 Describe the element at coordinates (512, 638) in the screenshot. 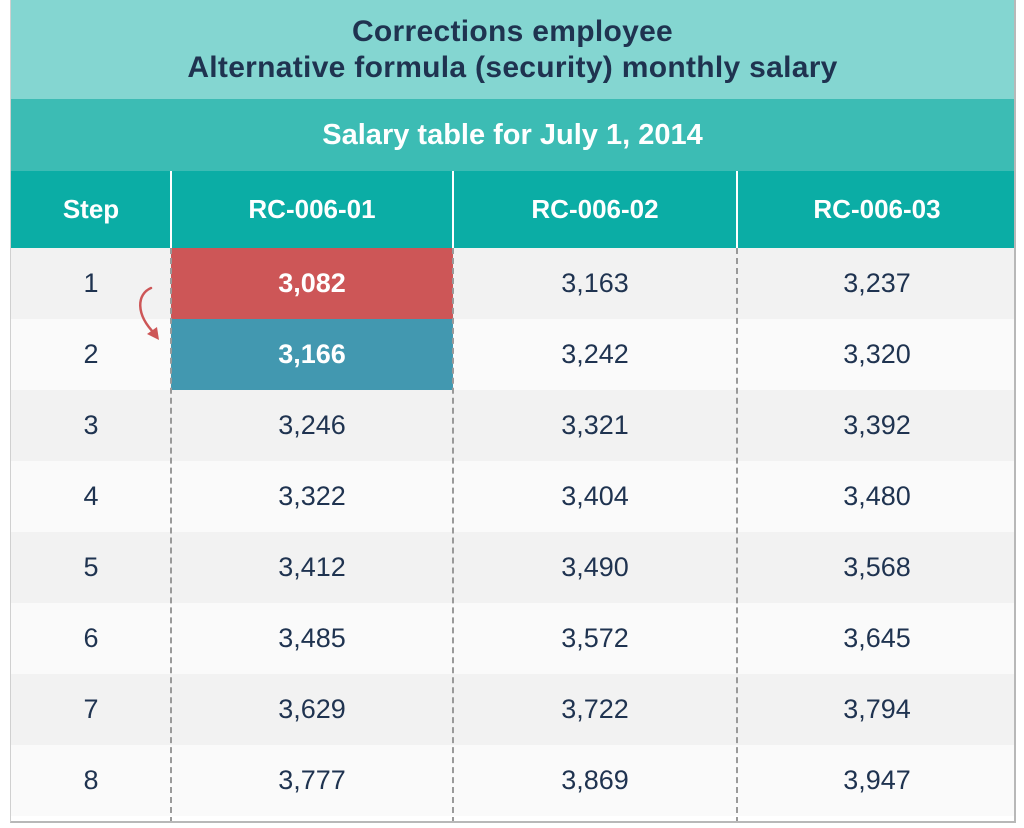

I see `table-row: 6 3,485 3,572 3,645` at that location.